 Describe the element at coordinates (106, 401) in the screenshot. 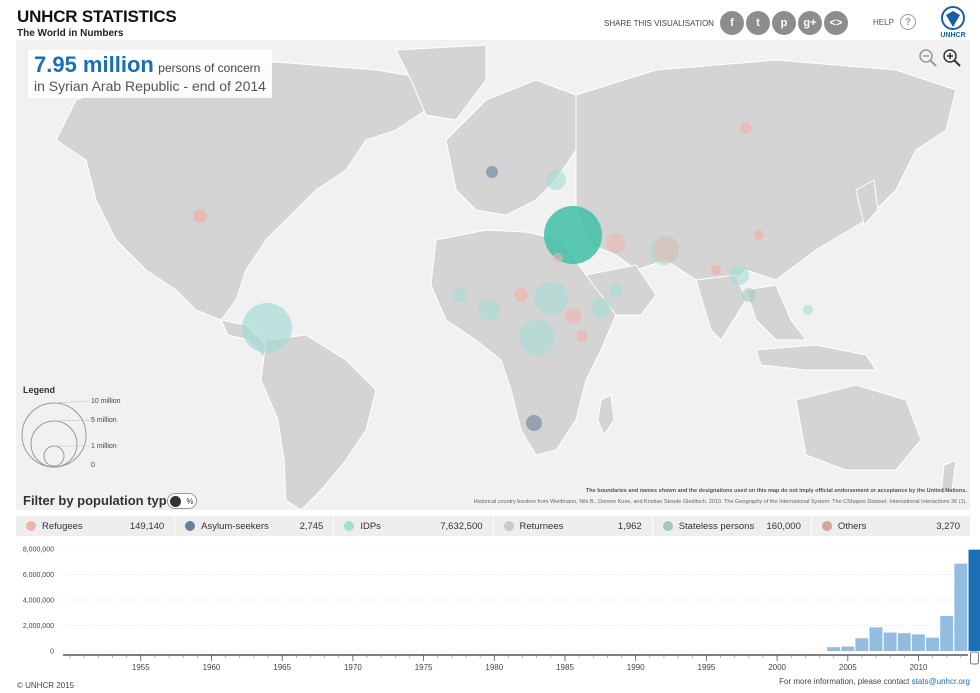

I see `legend-label-10m: 10 million` at that location.